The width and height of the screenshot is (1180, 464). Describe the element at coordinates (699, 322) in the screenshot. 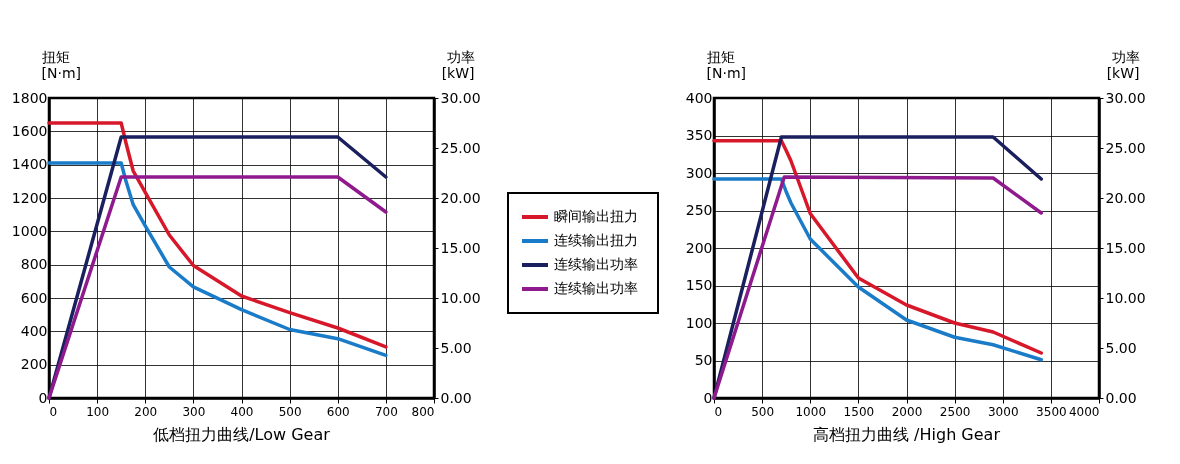

I see `y-tick-label: 100` at that location.